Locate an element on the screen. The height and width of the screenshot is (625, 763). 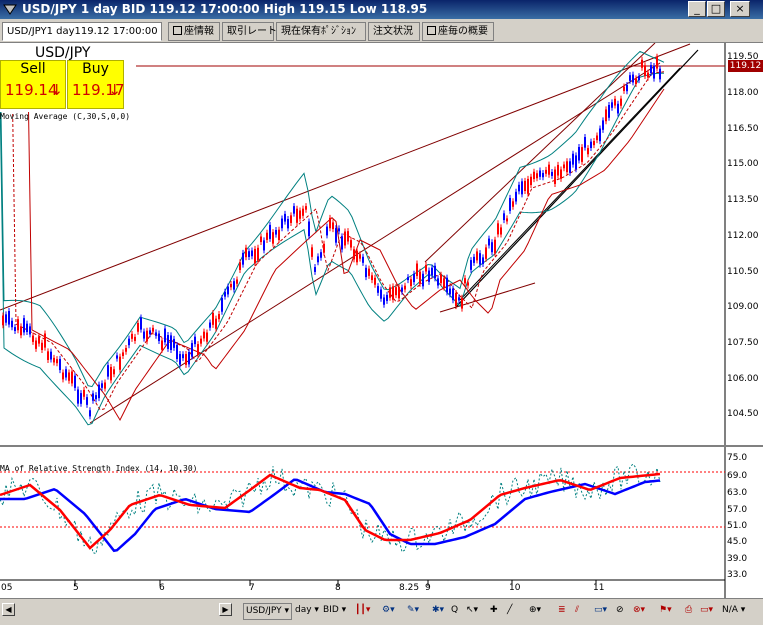
shape-icon: ▭▾ is located at coordinates (601, 610).